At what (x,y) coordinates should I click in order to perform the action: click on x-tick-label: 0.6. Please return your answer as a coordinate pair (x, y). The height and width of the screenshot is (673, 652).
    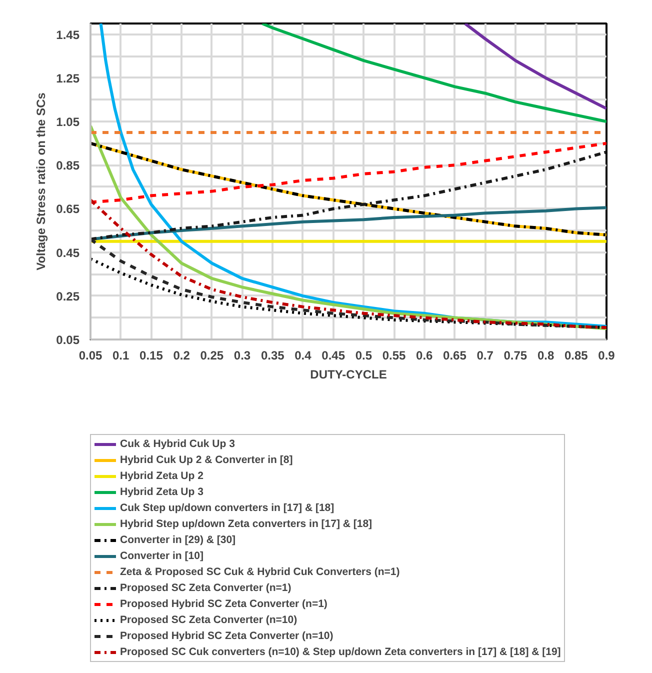
    Looking at the image, I should click on (425, 355).